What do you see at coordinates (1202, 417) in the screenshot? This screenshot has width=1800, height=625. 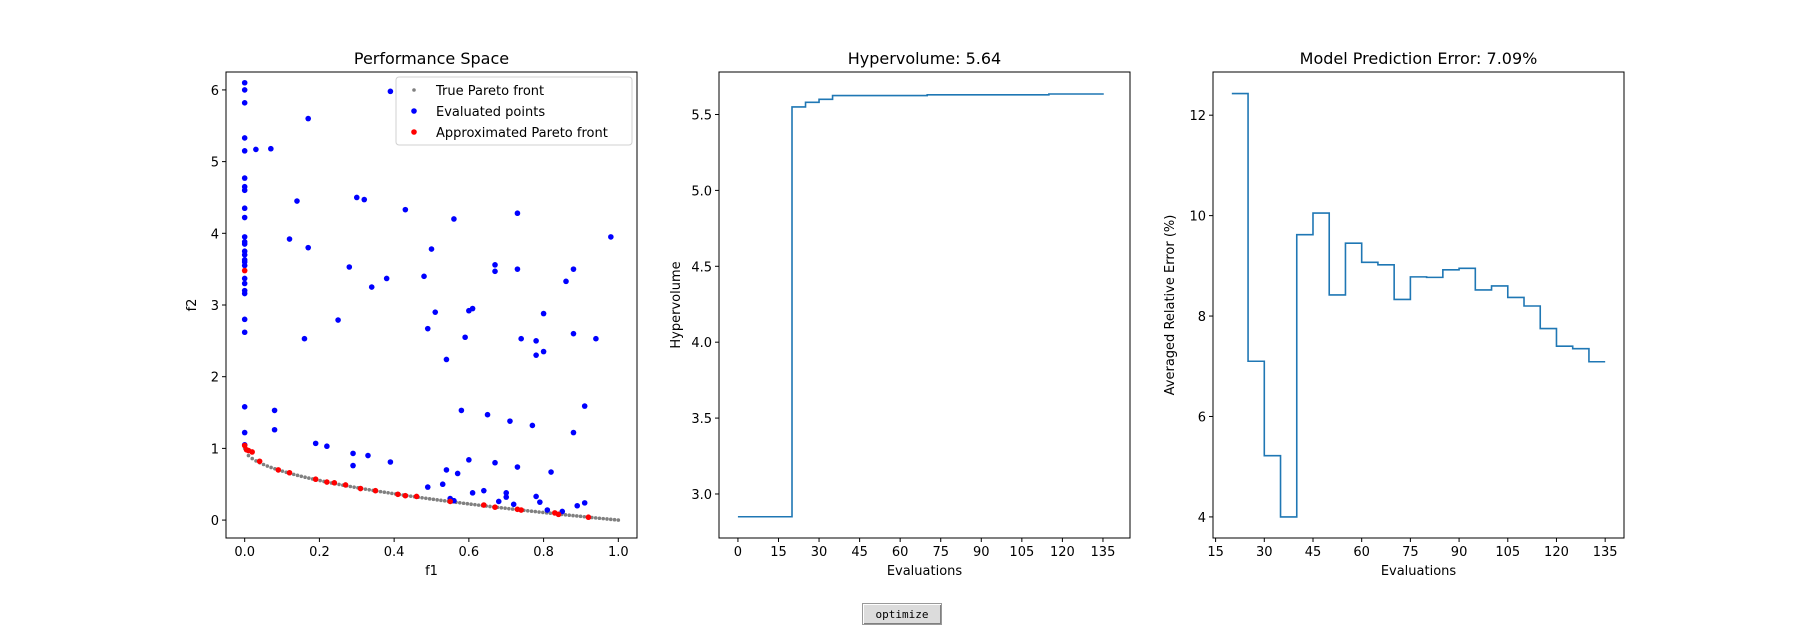 I see `model_error-ytick-label: 6` at bounding box center [1202, 417].